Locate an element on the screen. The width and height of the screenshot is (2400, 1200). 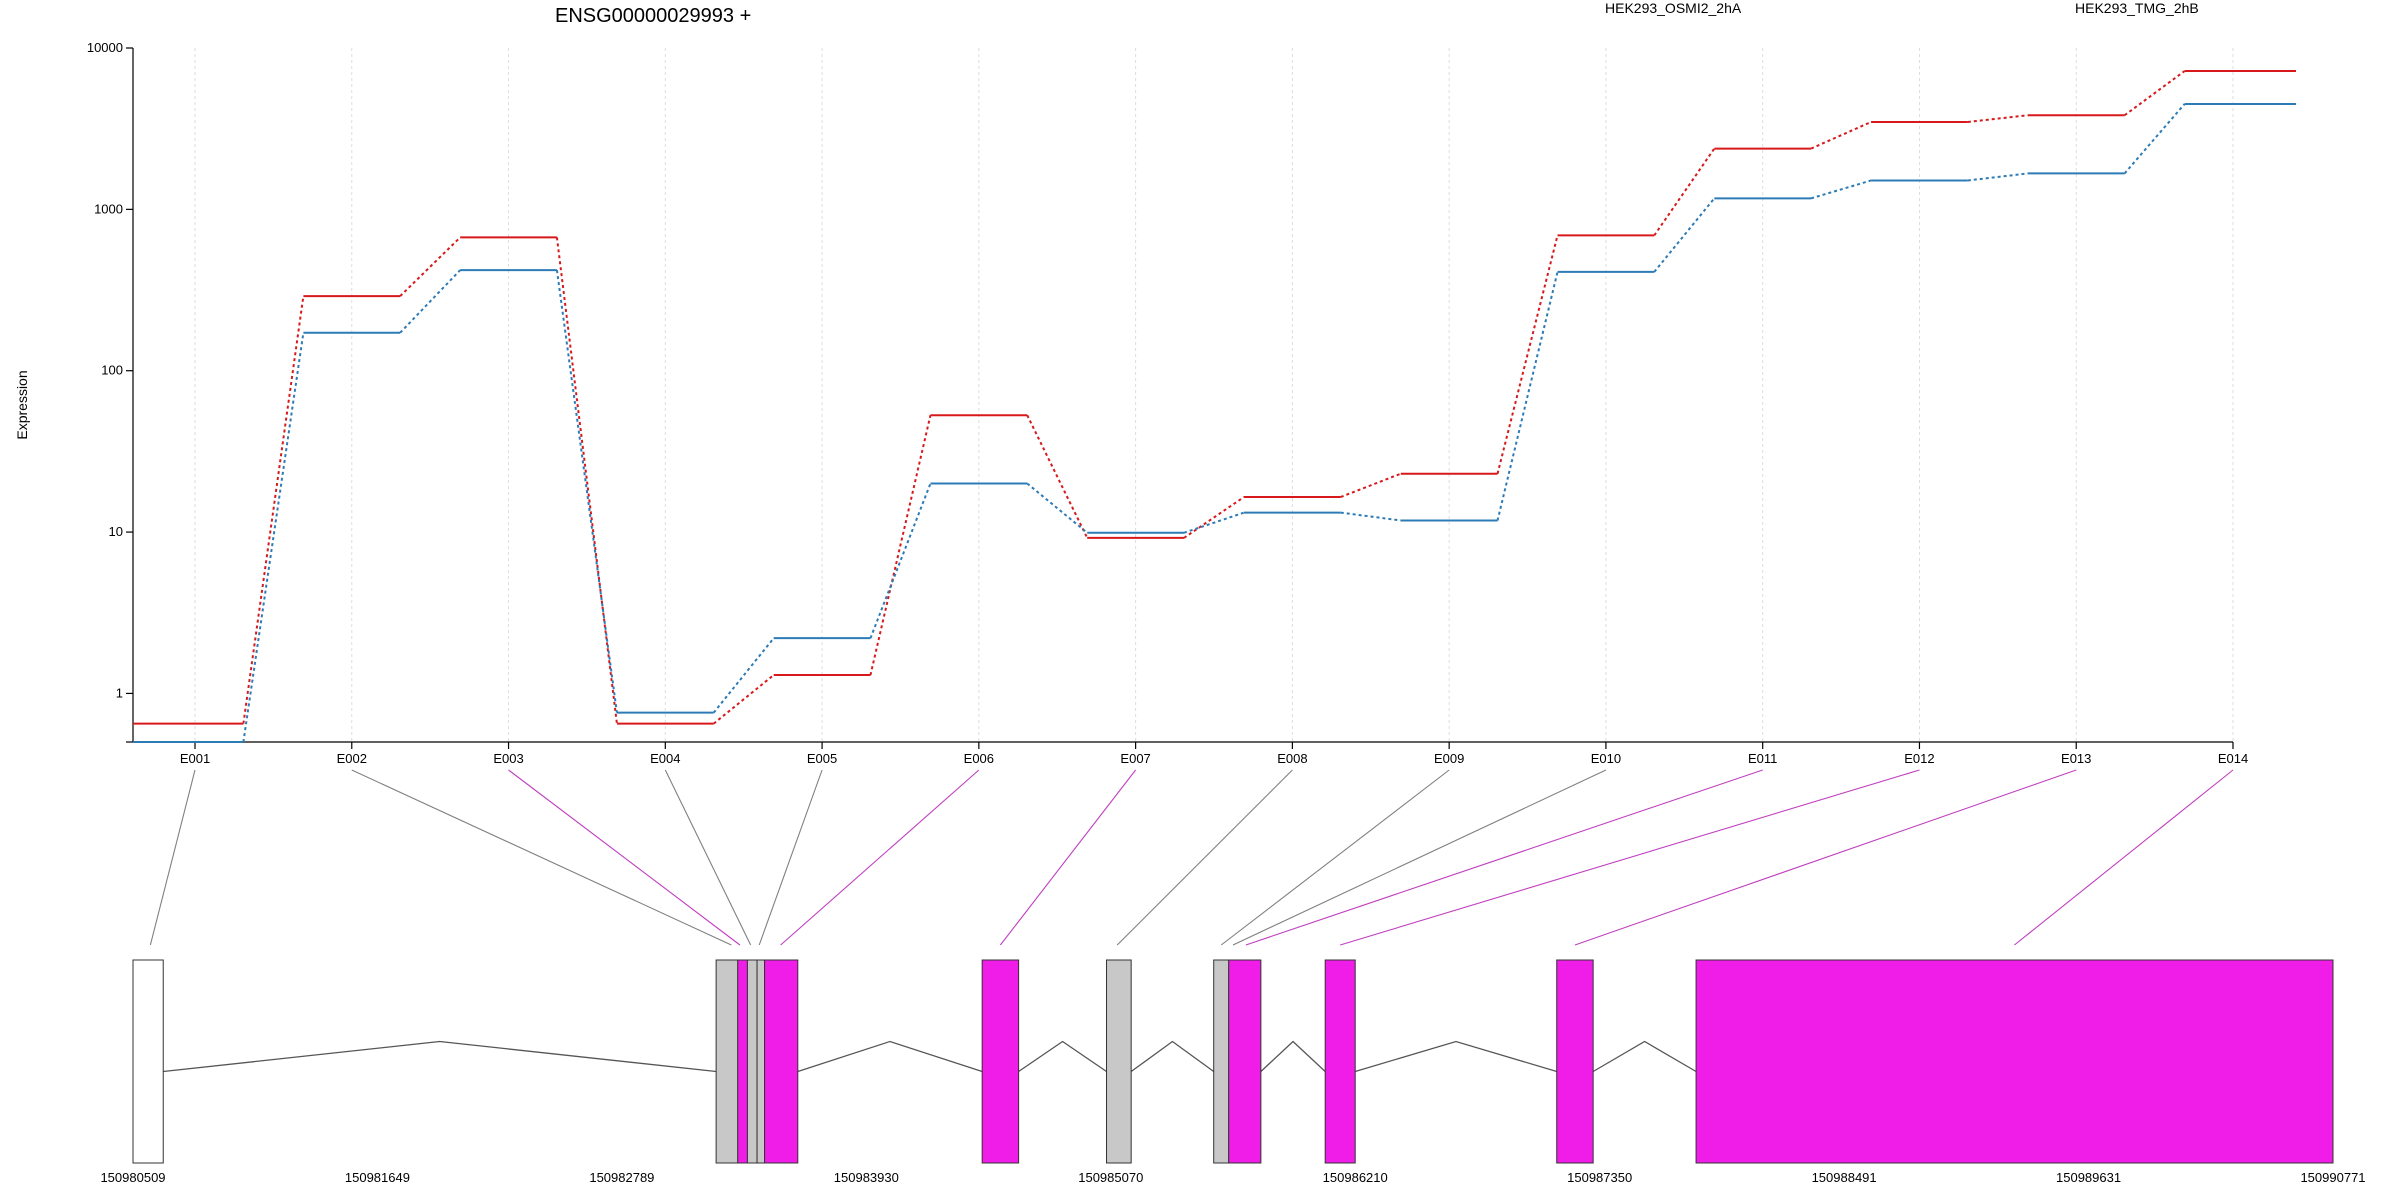
x-tick-label: E013 is located at coordinates (2076, 758).